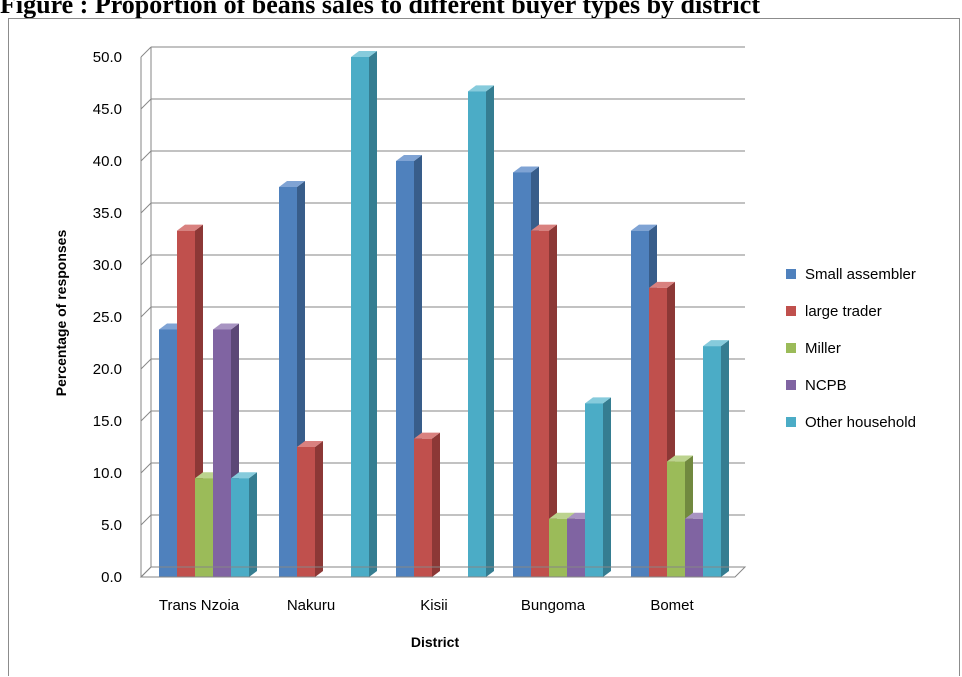 The width and height of the screenshot is (962, 677). What do you see at coordinates (107, 161) in the screenshot?
I see `y-tick-label: 40.0` at bounding box center [107, 161].